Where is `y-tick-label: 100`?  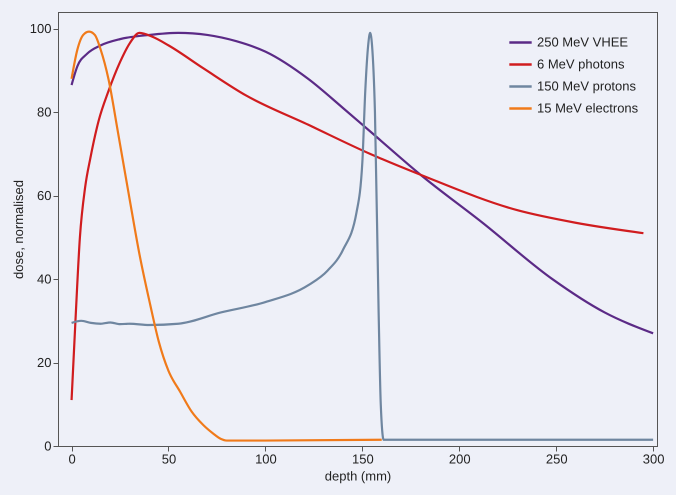
y-tick-label: 100 is located at coordinates (41, 28).